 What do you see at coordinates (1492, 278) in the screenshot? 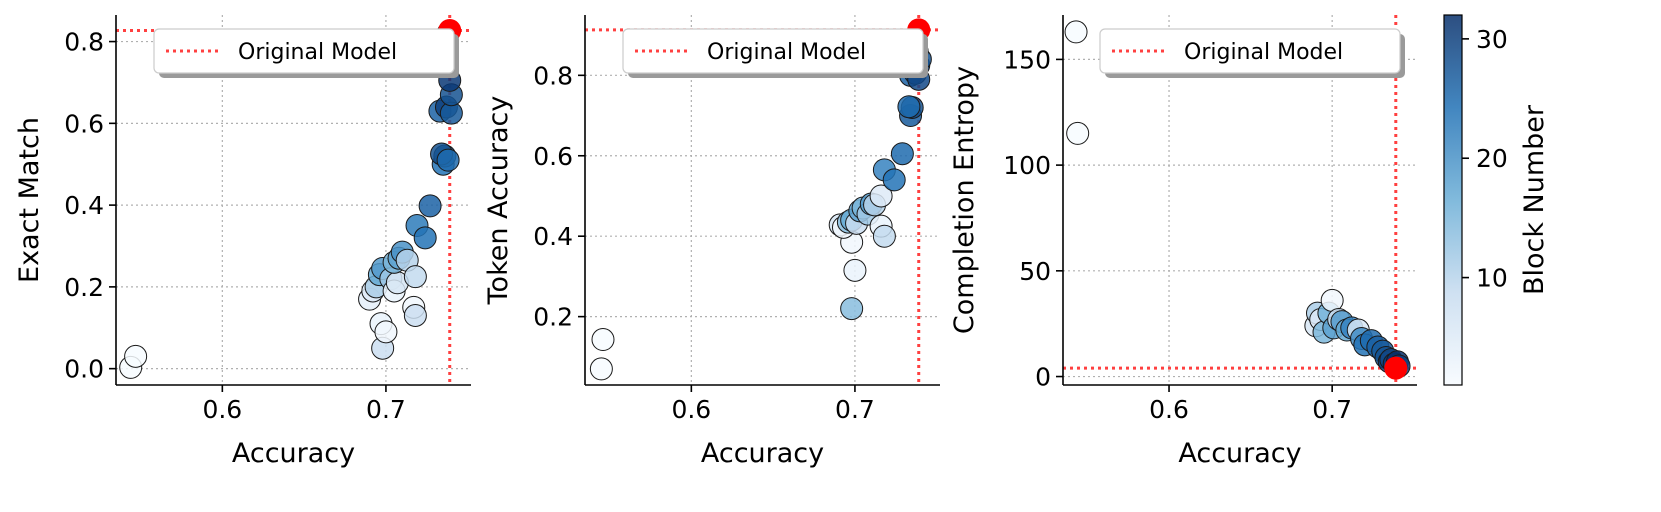
I see `colorbar-tick-label: 10` at bounding box center [1492, 278].